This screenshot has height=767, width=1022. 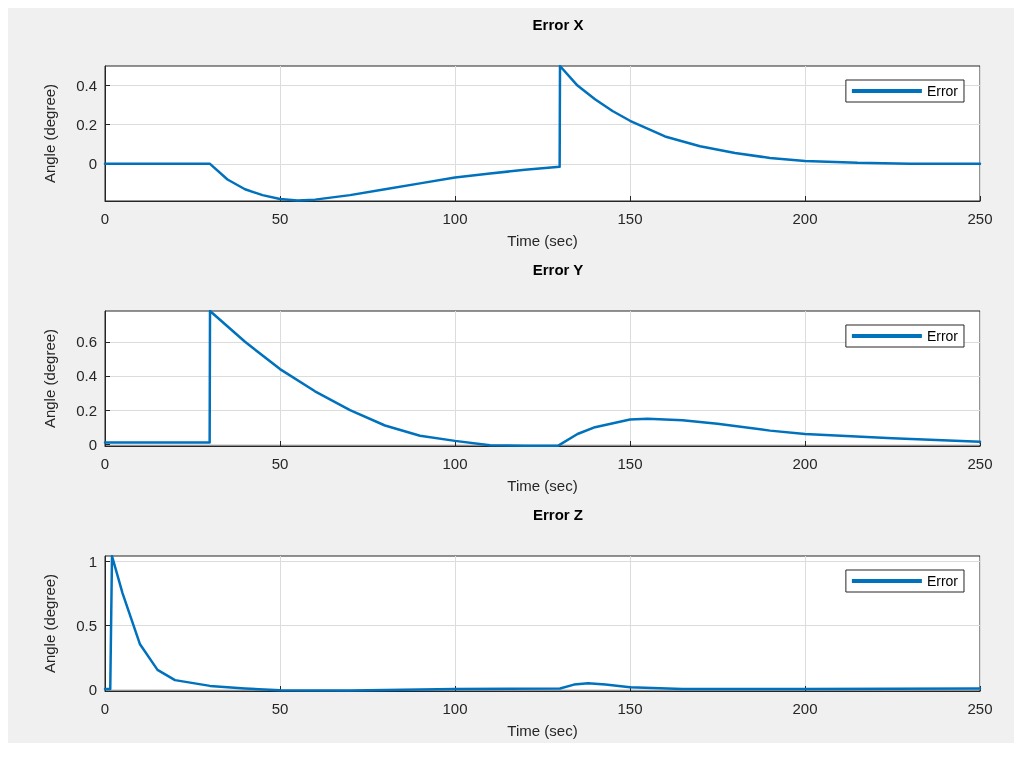 I want to click on chart-title: Error Y, so click(x=558, y=269).